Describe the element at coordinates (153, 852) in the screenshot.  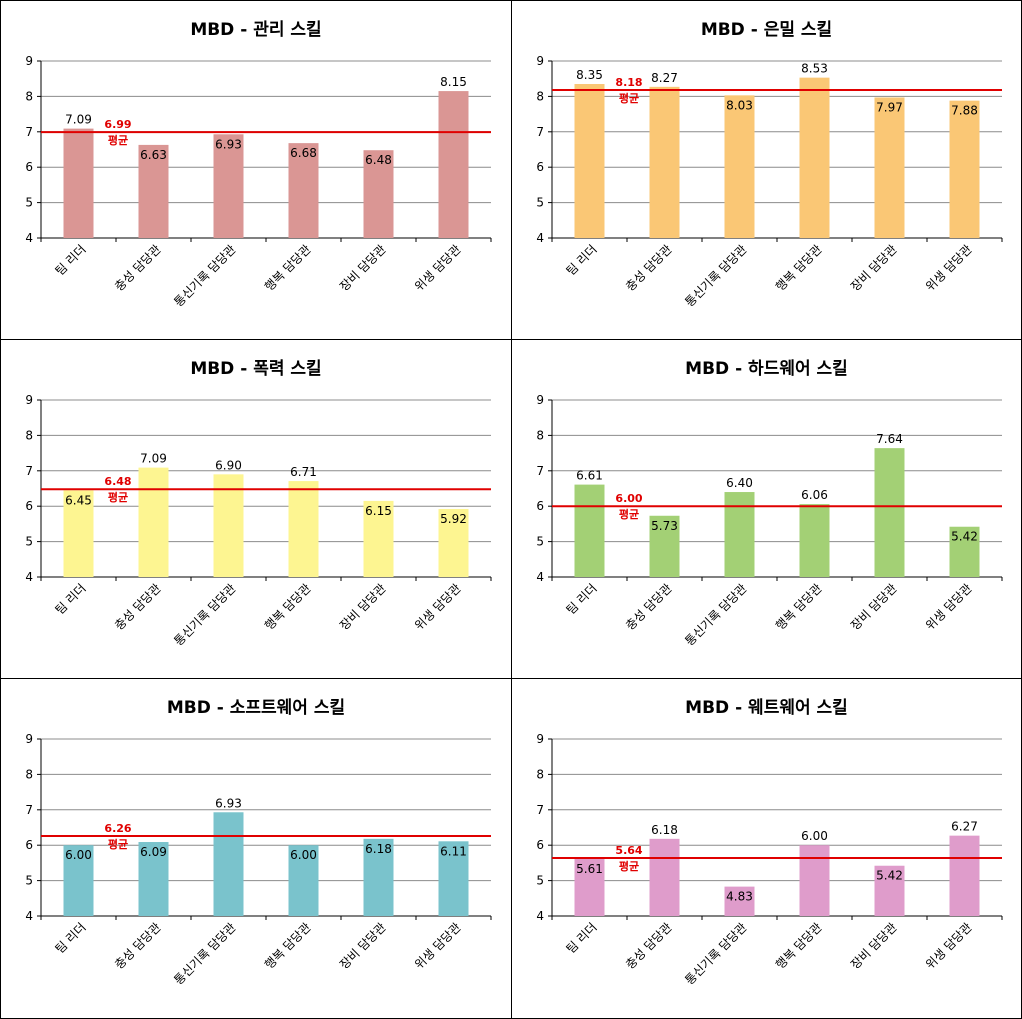
I see `value-label: 6.09` at that location.